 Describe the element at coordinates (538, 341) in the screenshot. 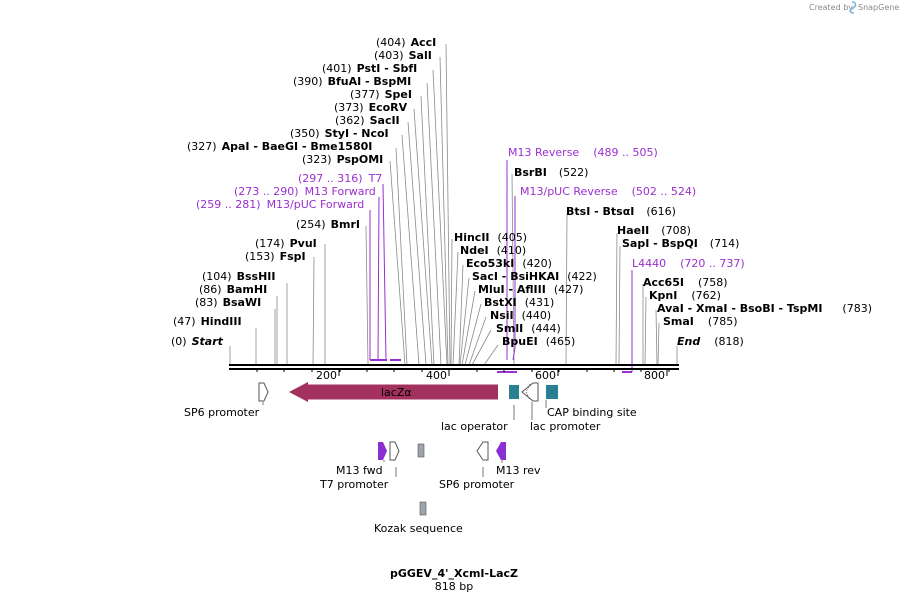

I see `enzyme-site: BpuEI (465)` at that location.